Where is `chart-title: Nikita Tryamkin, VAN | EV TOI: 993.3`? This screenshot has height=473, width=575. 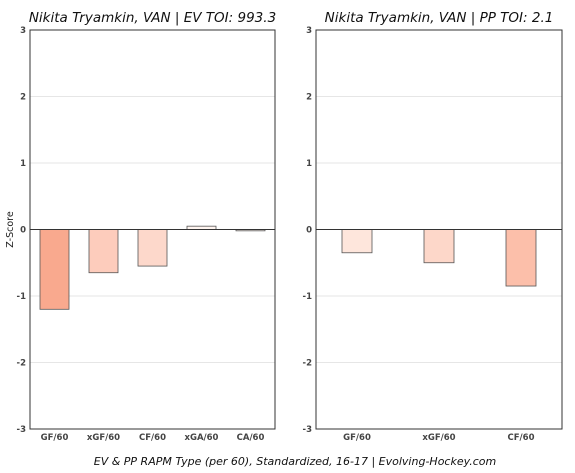 chart-title: Nikita Tryamkin, VAN | EV TOI: 993.3 is located at coordinates (152, 18).